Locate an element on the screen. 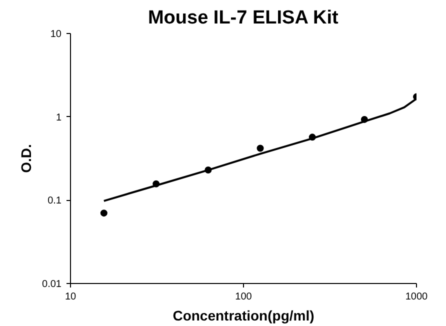 This screenshot has width=446, height=326. y-axis-title: O.D. is located at coordinates (26, 158).